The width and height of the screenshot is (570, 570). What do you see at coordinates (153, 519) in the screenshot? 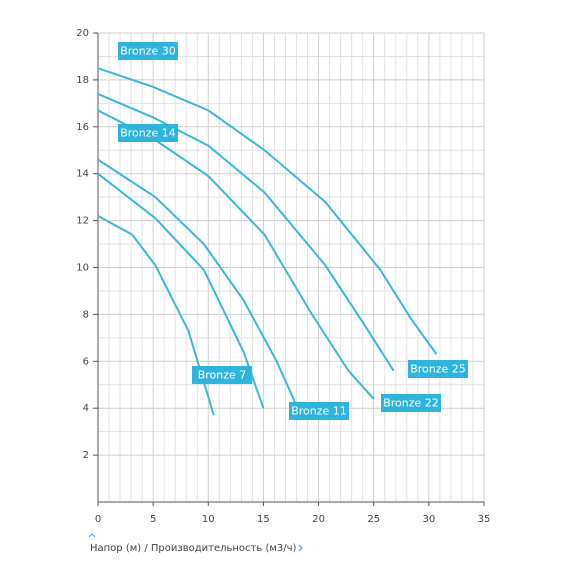
I see `x-tick-label: 5` at bounding box center [153, 519].